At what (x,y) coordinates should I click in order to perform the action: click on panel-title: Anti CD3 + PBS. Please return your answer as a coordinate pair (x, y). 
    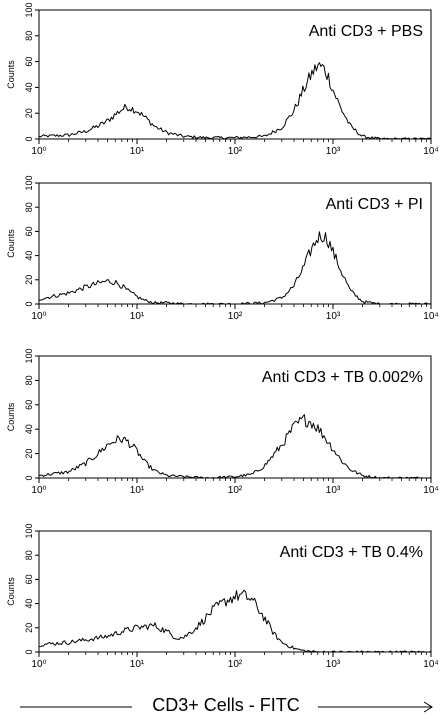
    Looking at the image, I should click on (366, 31).